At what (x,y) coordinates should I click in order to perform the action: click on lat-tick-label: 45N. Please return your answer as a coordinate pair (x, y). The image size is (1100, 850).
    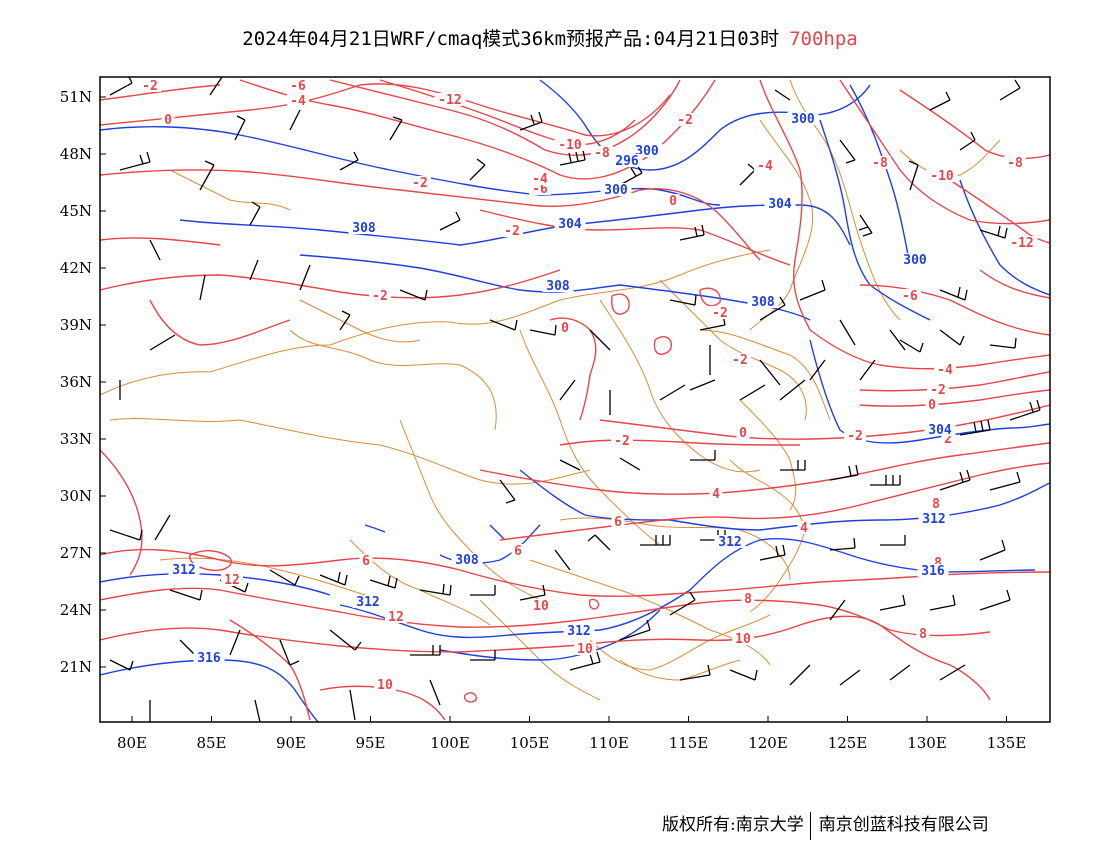
    Looking at the image, I should click on (76, 211).